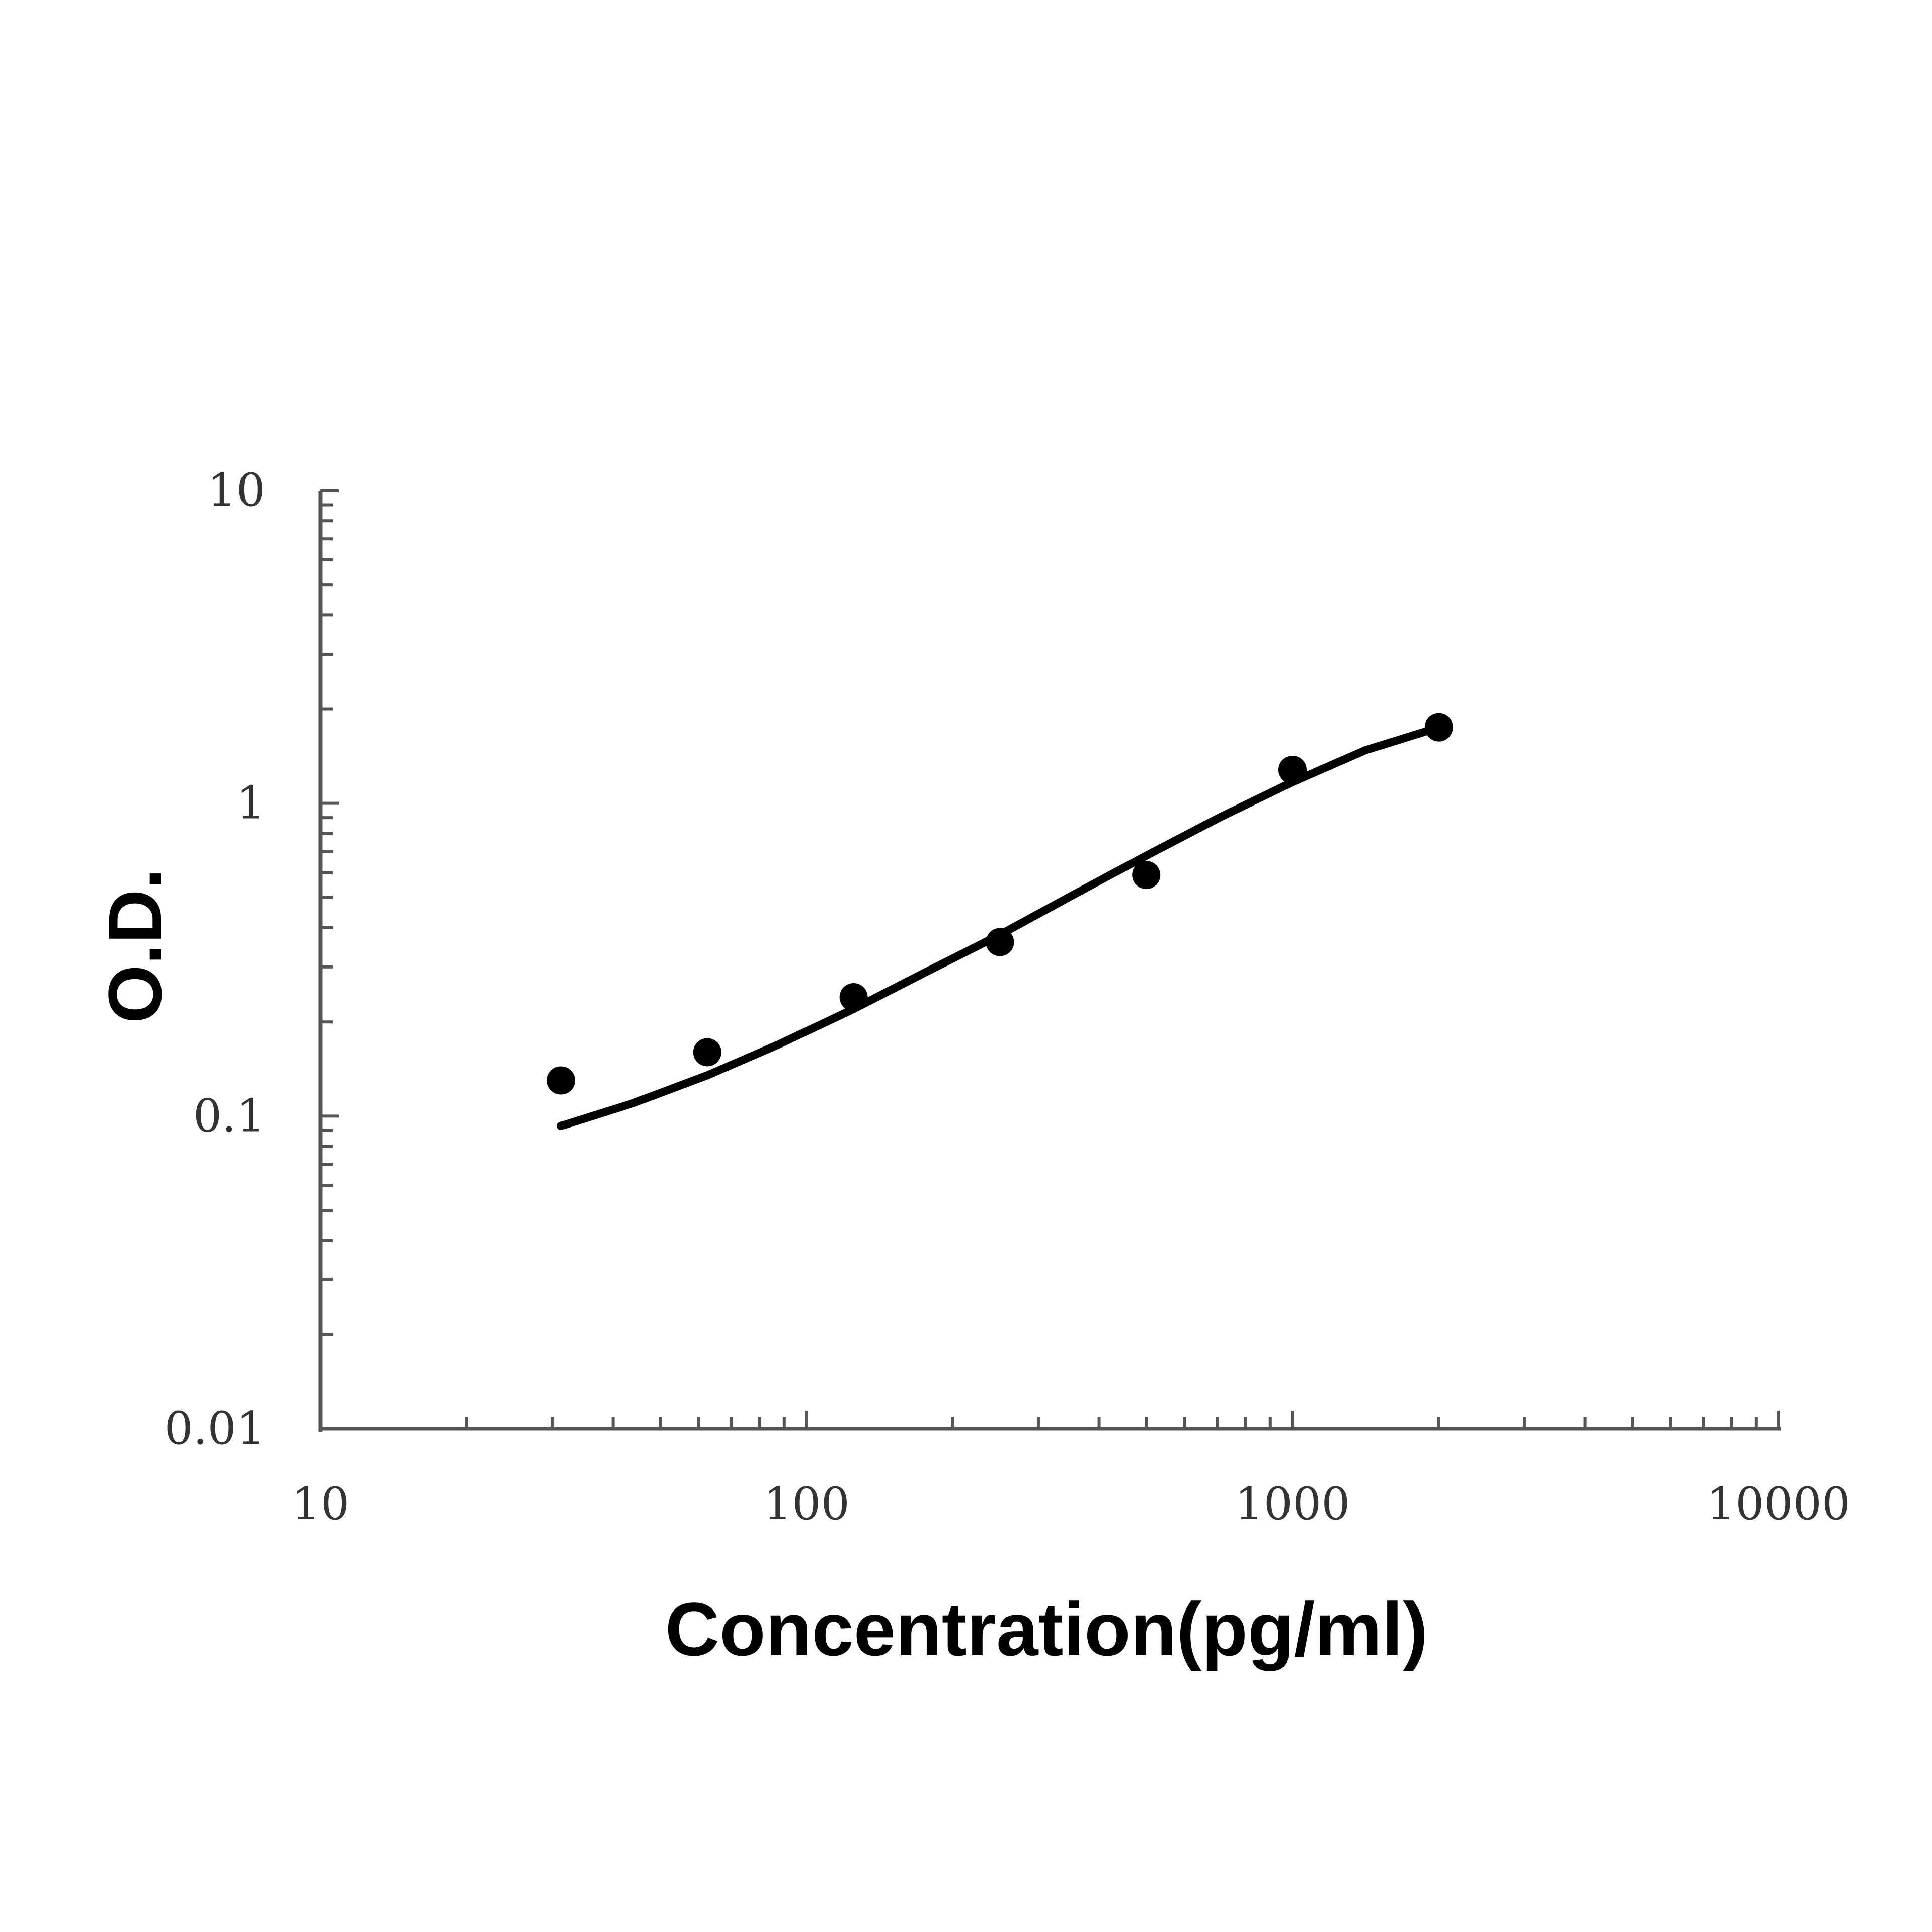 This screenshot has height=1932, width=1932. Describe the element at coordinates (251, 803) in the screenshot. I see `y-tick-label: 1` at that location.